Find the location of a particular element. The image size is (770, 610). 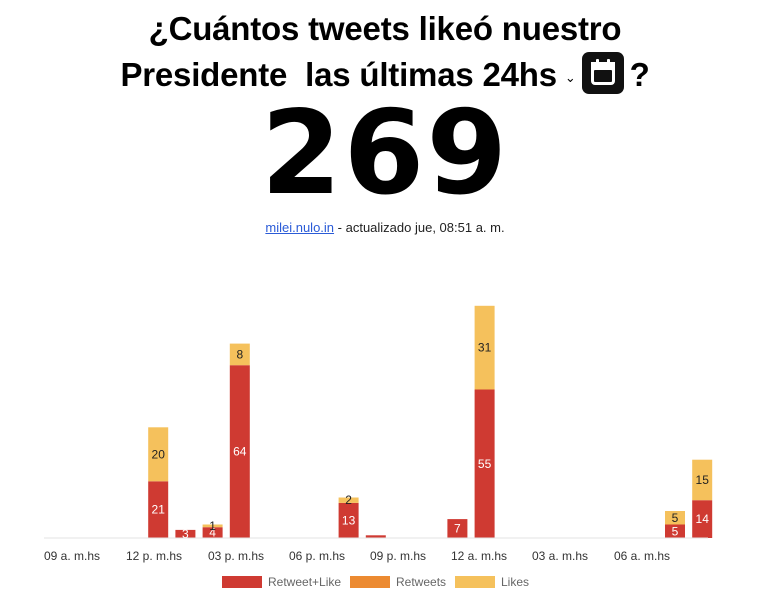

headline-line-2: Presidente las últimas 24hs ⌄? is located at coordinates (385, 76).